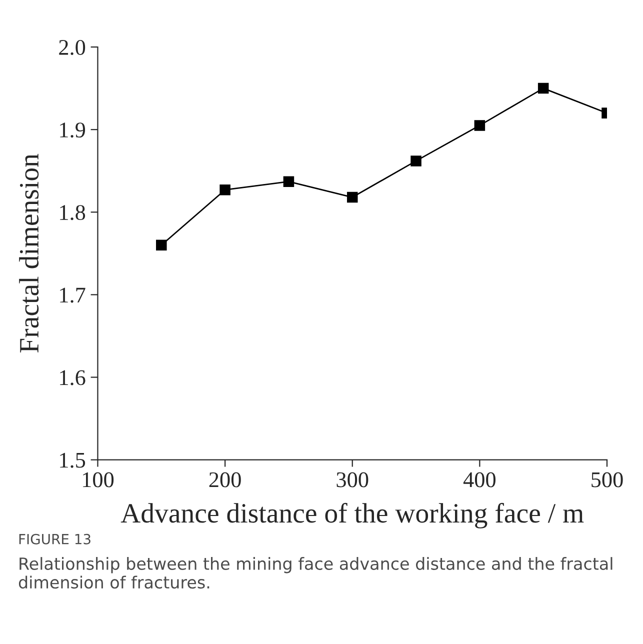 The width and height of the screenshot is (643, 644). Describe the element at coordinates (73, 460) in the screenshot. I see `y-tick-label: 1.5` at that location.